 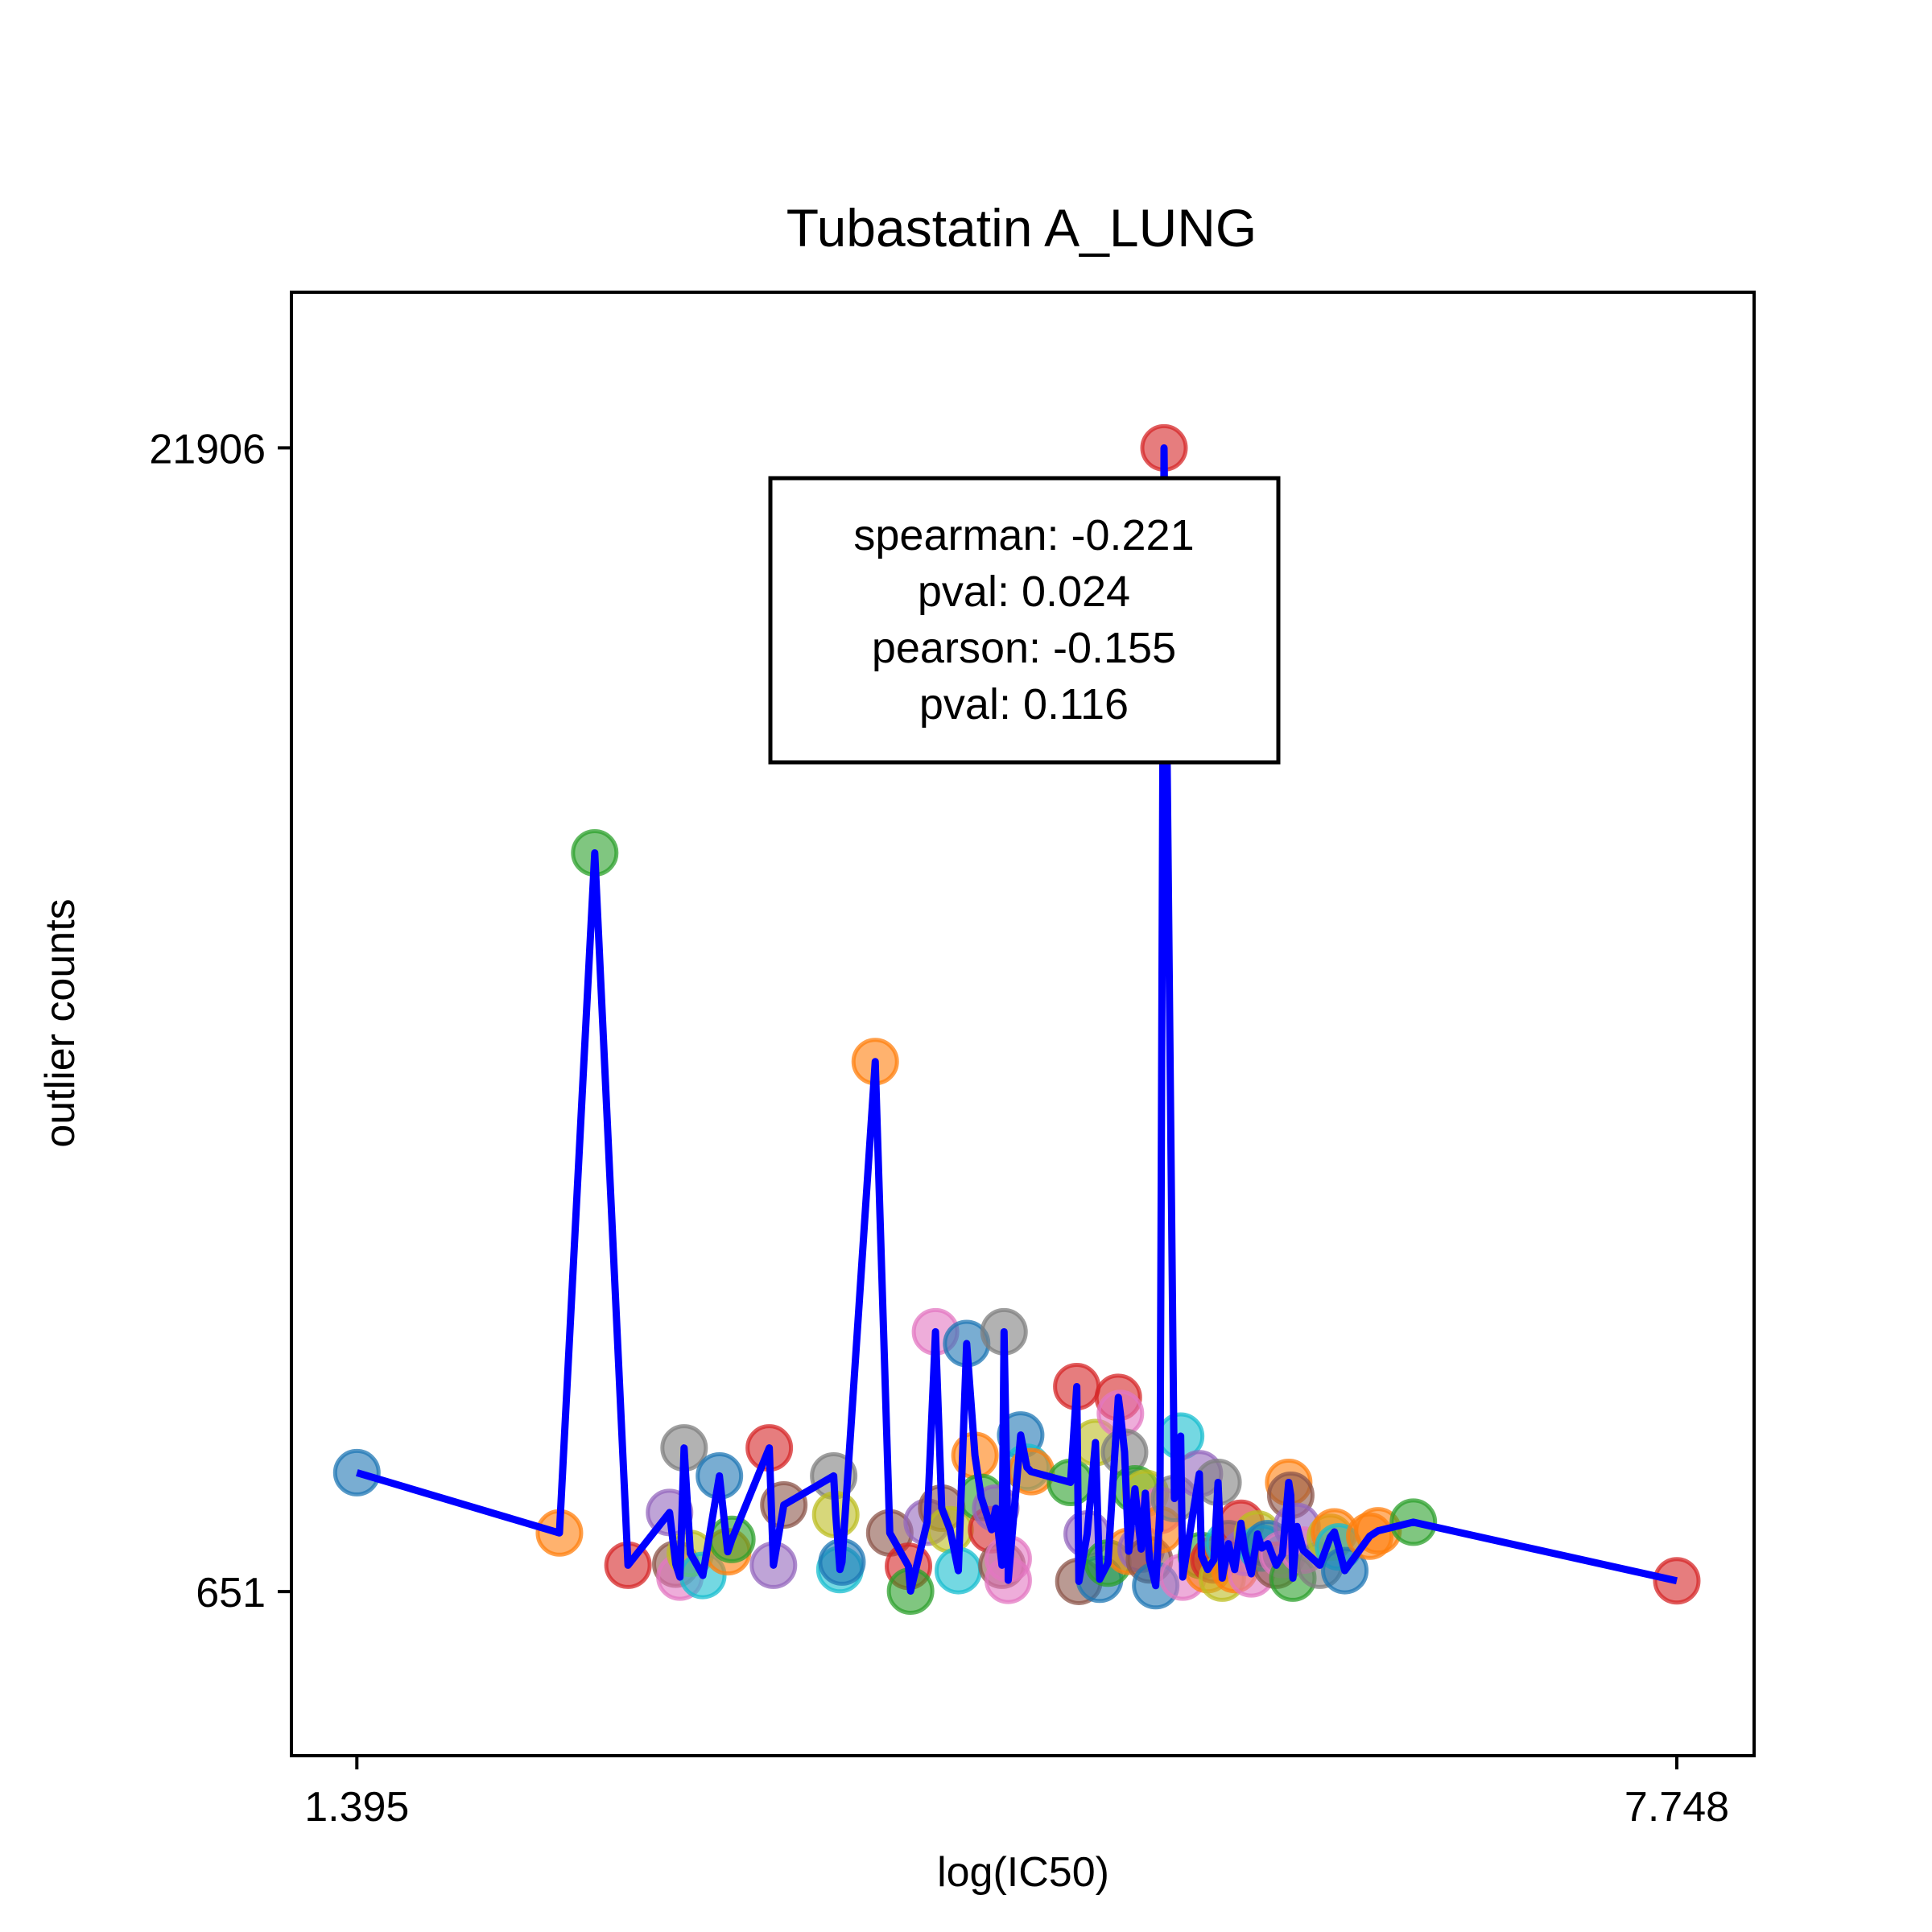 I want to click on y-tick-label: 21906, so click(x=207, y=449).